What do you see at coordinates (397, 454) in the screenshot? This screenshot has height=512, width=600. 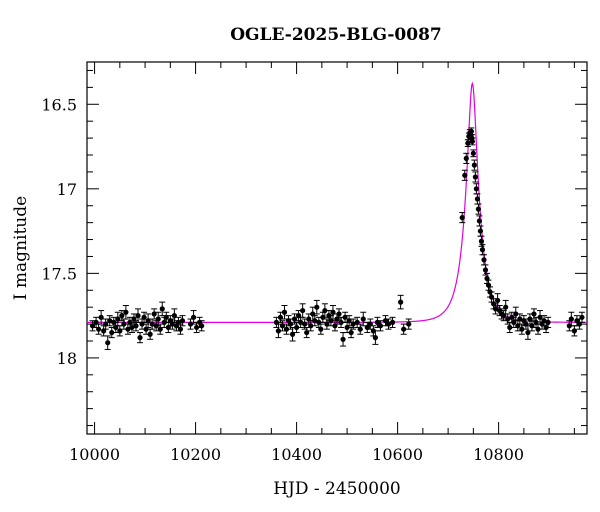 I see `x-tick-label: 10600` at bounding box center [397, 454].